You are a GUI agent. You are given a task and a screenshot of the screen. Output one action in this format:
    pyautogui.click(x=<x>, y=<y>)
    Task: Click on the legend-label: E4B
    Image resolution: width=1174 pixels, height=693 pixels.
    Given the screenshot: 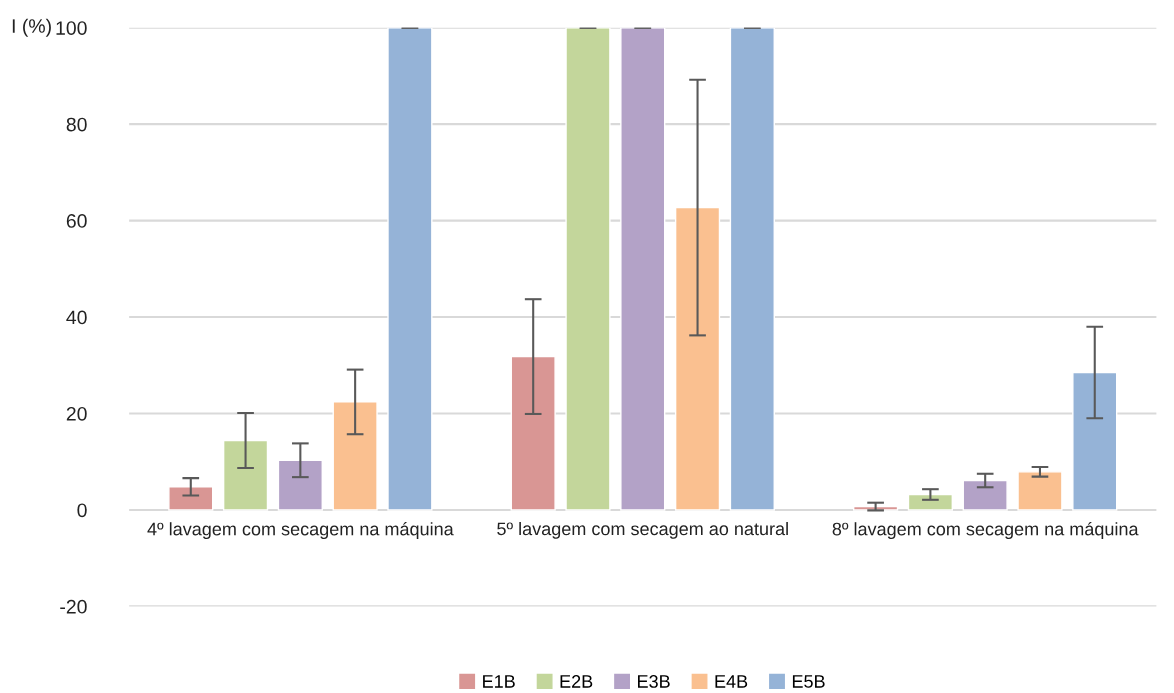 What is the action you would take?
    pyautogui.click(x=731, y=681)
    